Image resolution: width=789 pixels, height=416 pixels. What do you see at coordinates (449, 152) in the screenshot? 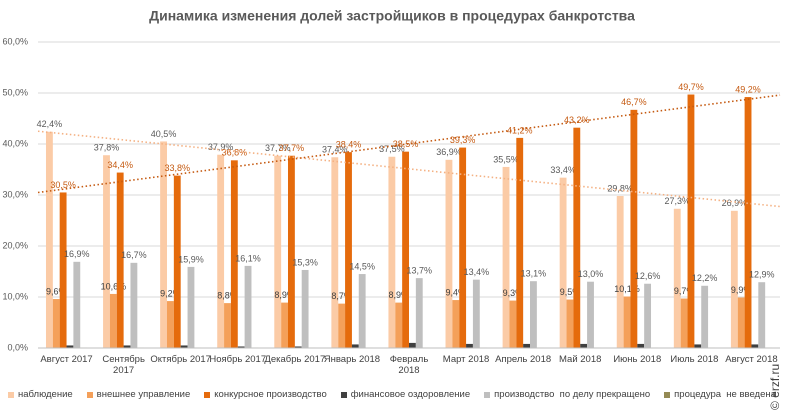
I see `value-label: 36,9%` at bounding box center [449, 152].